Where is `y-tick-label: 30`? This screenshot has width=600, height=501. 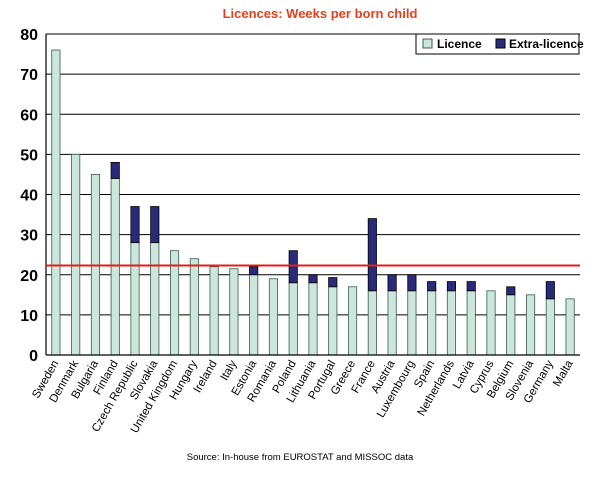 y-tick-label: 30 is located at coordinates (29, 236).